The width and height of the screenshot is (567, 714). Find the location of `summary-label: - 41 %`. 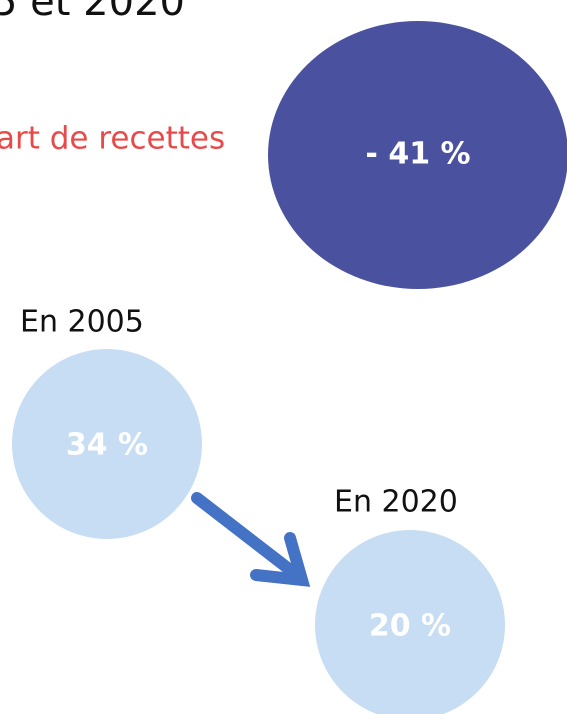

summary-label: - 41 % is located at coordinates (417, 154).